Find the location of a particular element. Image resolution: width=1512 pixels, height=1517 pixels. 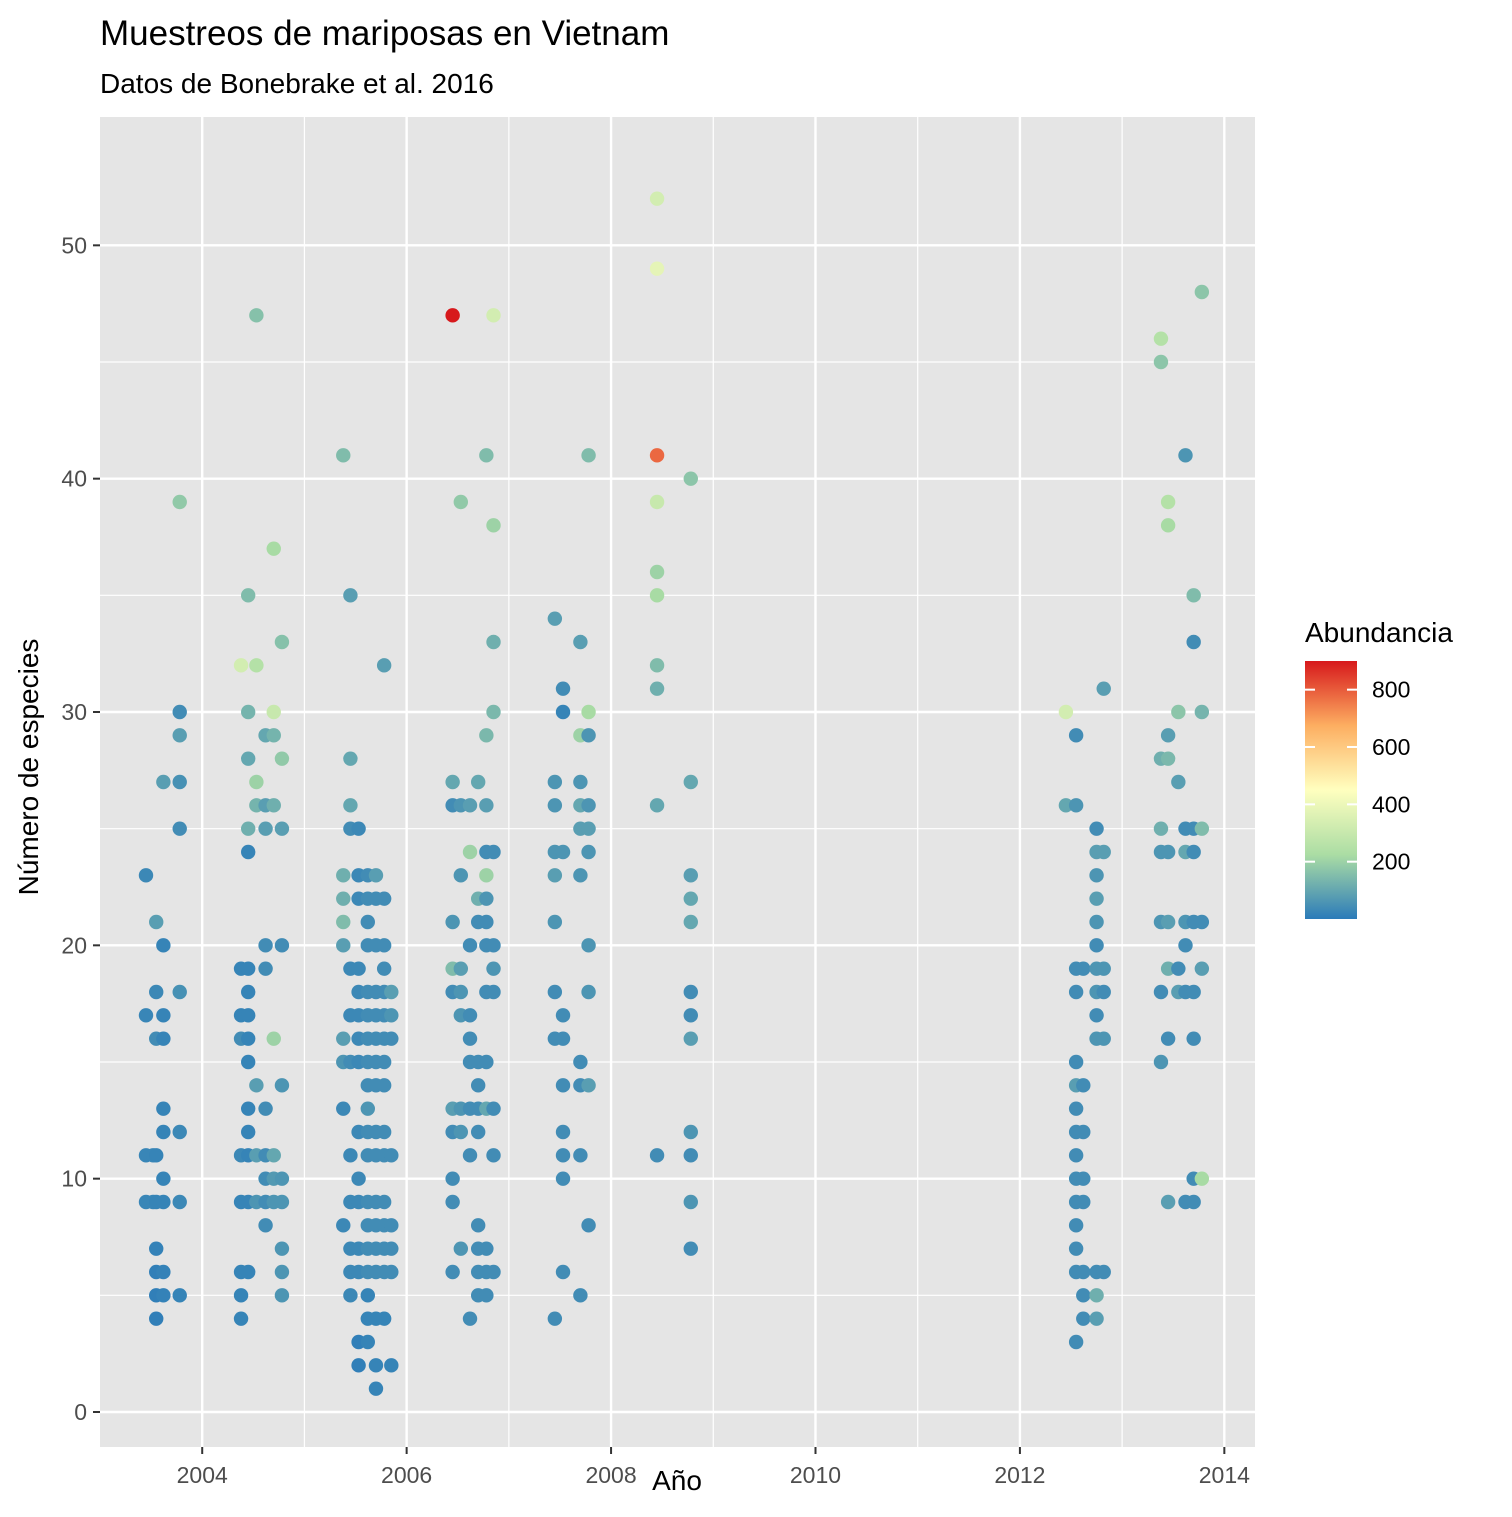

y-tick-label: 10 is located at coordinates (74, 1179).